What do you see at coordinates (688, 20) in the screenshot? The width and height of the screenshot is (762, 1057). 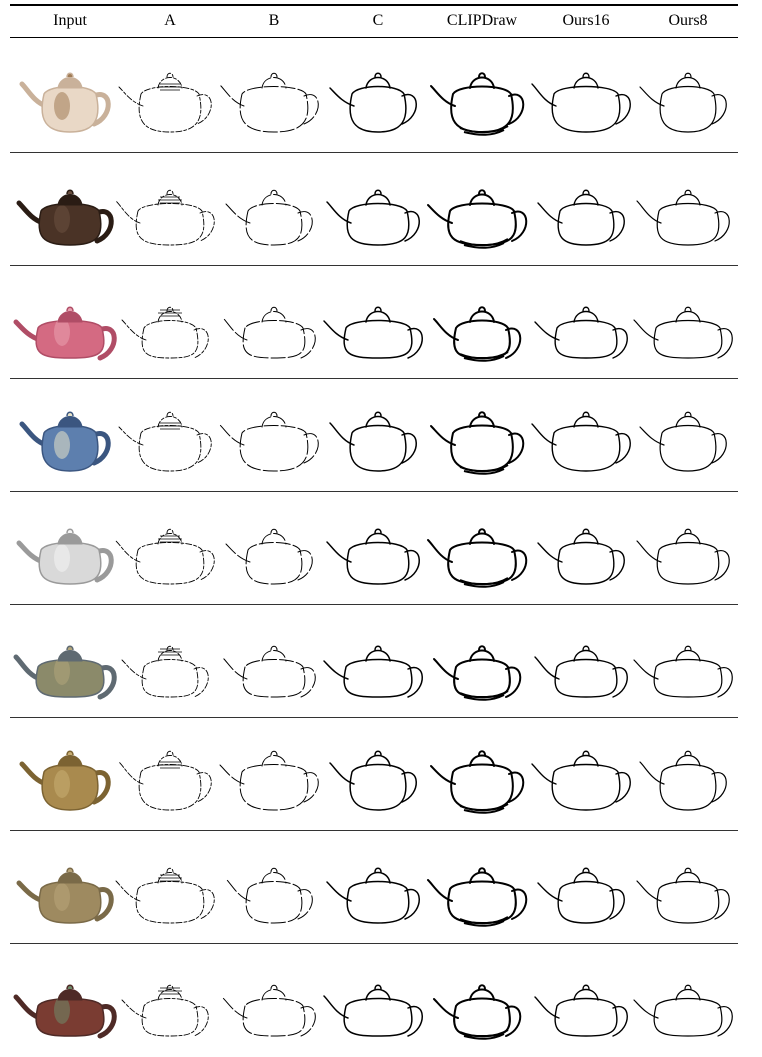 I see `column-header-ours8: Ours8` at bounding box center [688, 20].